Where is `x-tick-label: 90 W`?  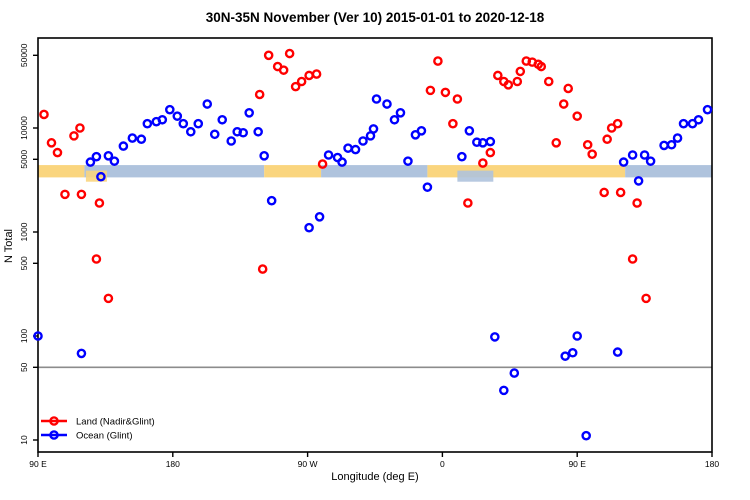
x-tick-label: 90 W is located at coordinates (308, 464).